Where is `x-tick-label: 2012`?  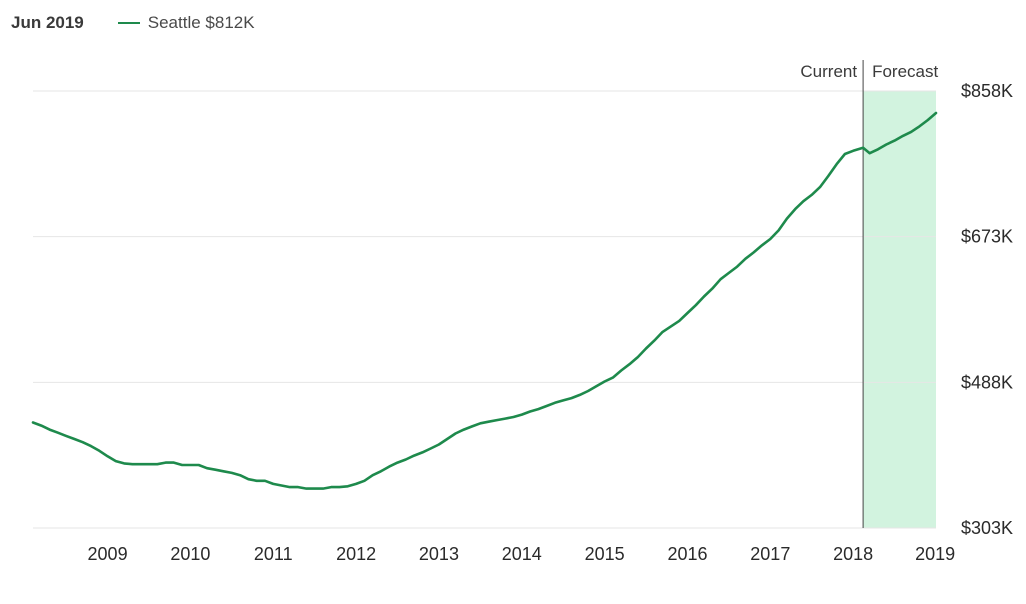
x-tick-label: 2012 is located at coordinates (356, 554).